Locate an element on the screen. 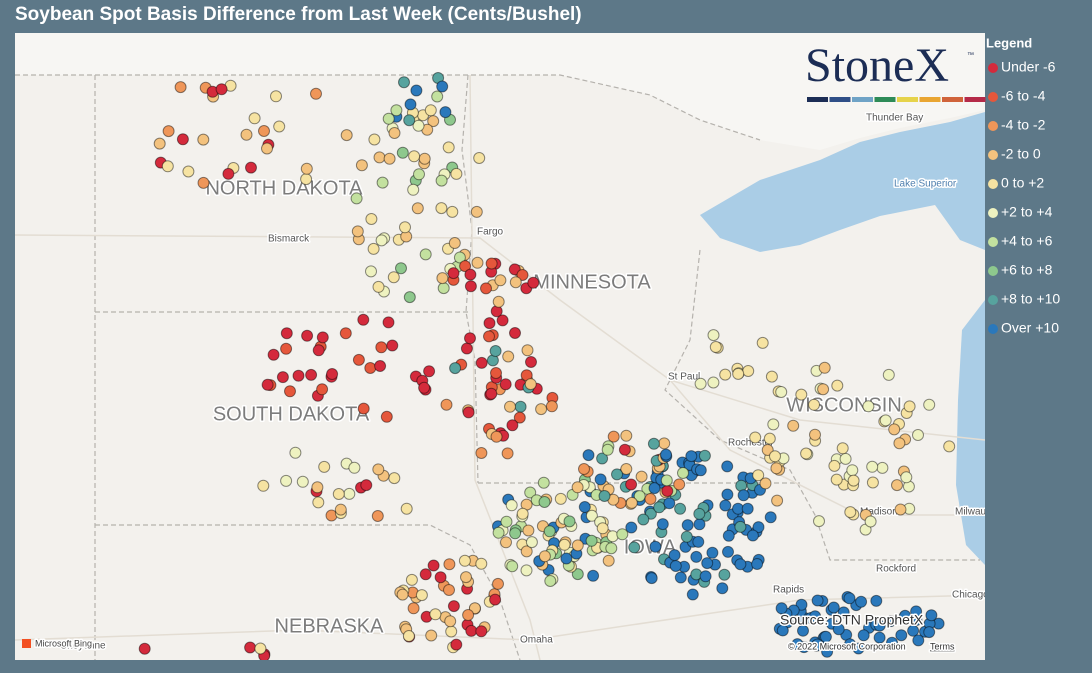 The width and height of the screenshot is (1092, 673). terms-link: Terms is located at coordinates (943, 646).